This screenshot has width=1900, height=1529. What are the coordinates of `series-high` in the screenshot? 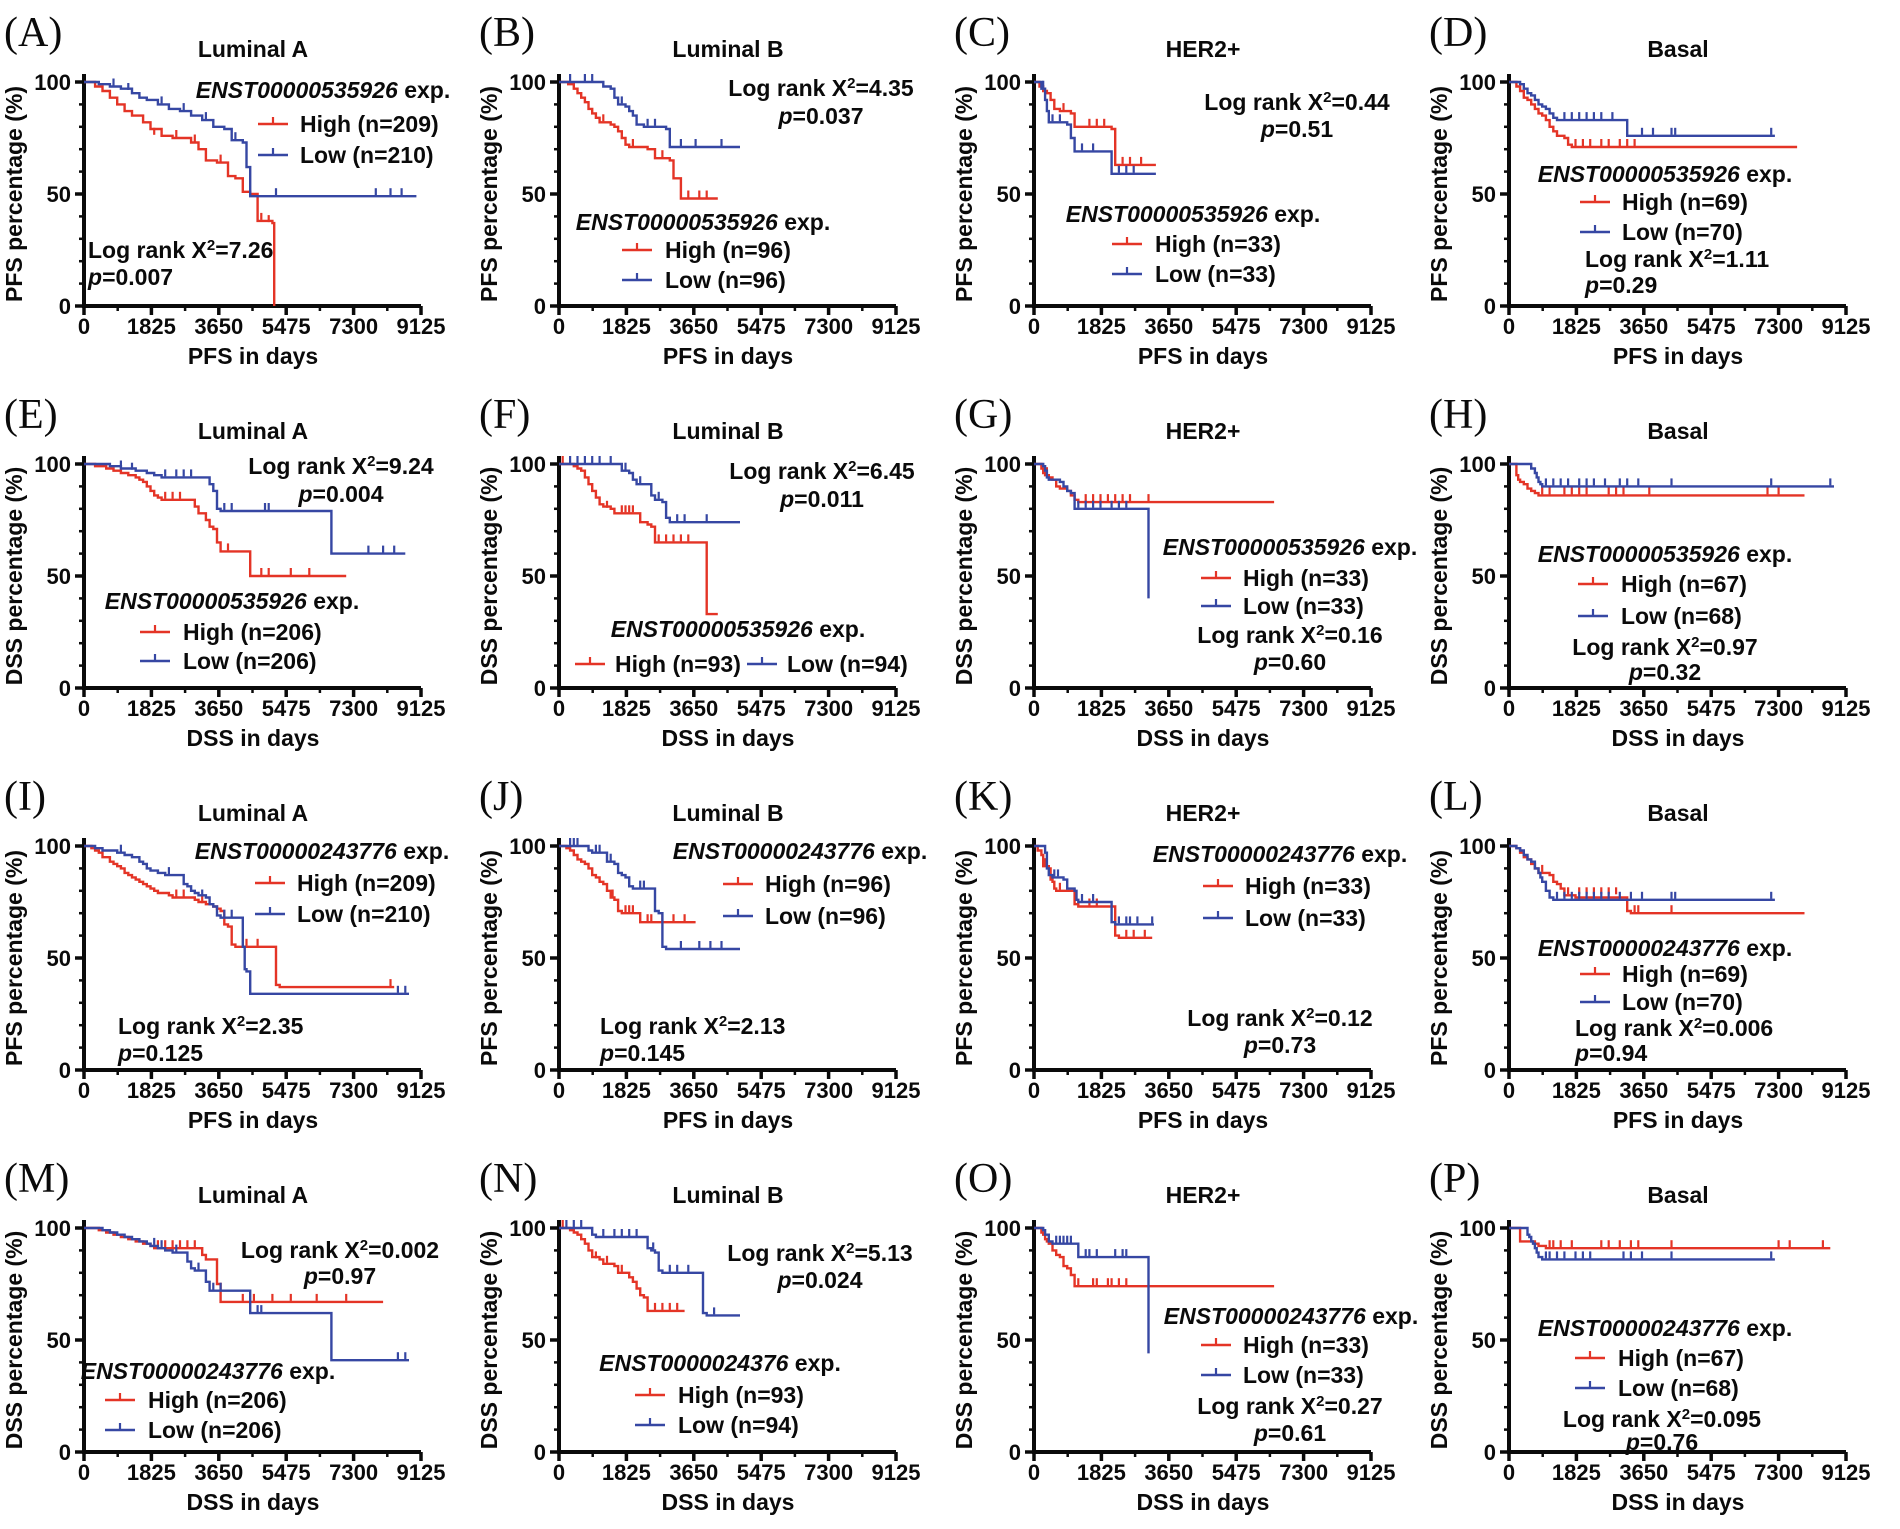 It's located at (215, 520).